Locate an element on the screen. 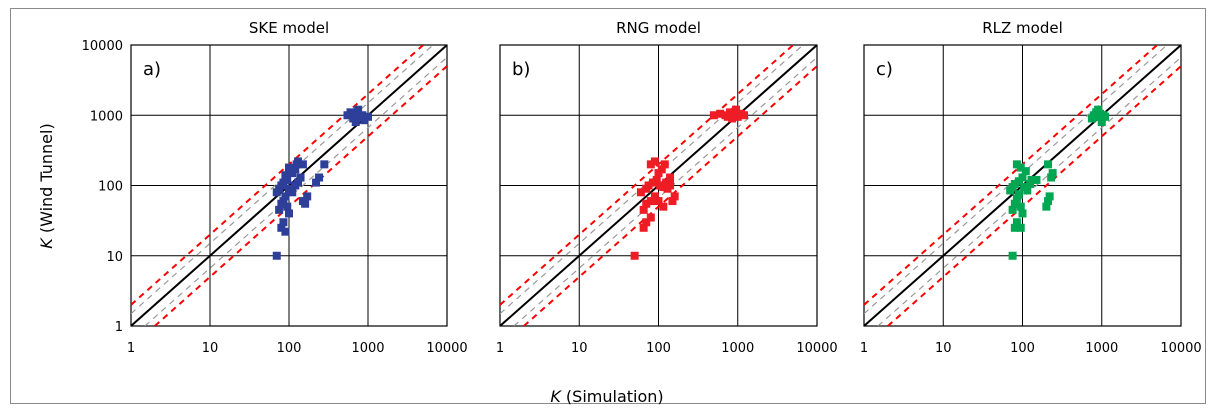 The height and width of the screenshot is (412, 1215). y-tick-label: 10000 is located at coordinates (102, 46).